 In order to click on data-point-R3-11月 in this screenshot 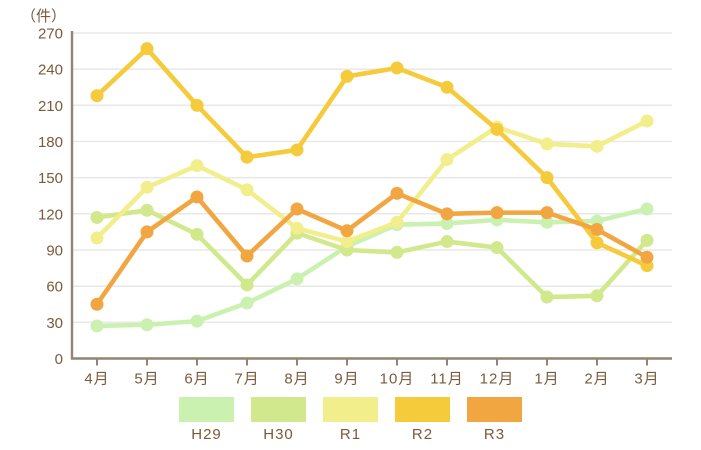, I will do `click(447, 214)`.